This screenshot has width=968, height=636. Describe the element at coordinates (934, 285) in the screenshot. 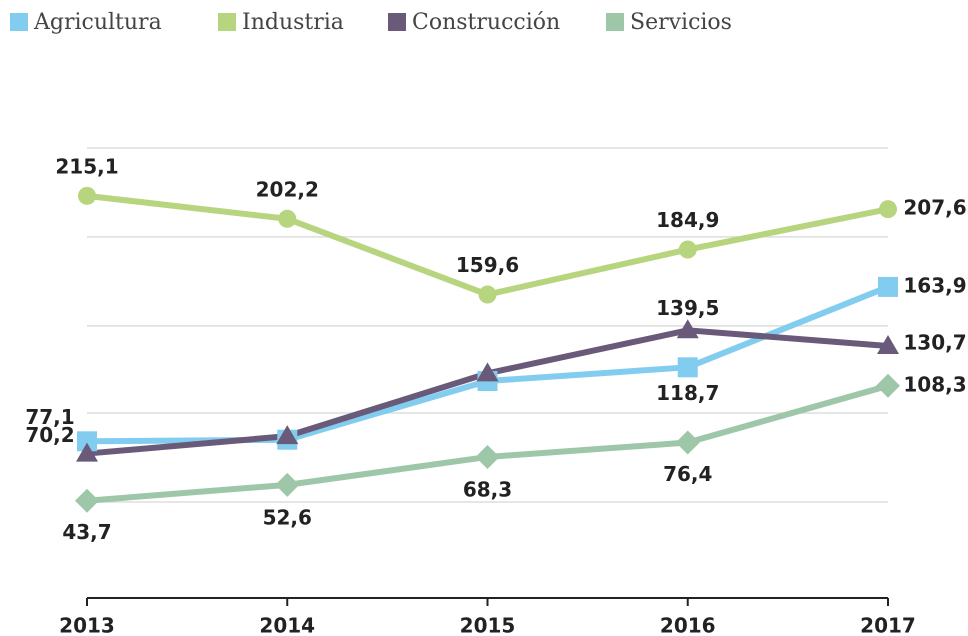

I see `data-label: 163,9` at that location.